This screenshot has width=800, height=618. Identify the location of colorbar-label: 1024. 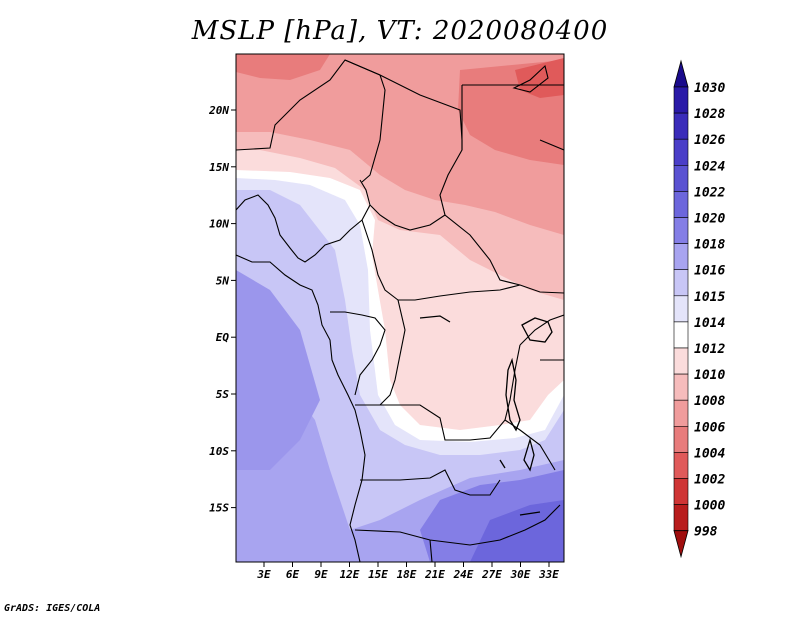
(709, 166).